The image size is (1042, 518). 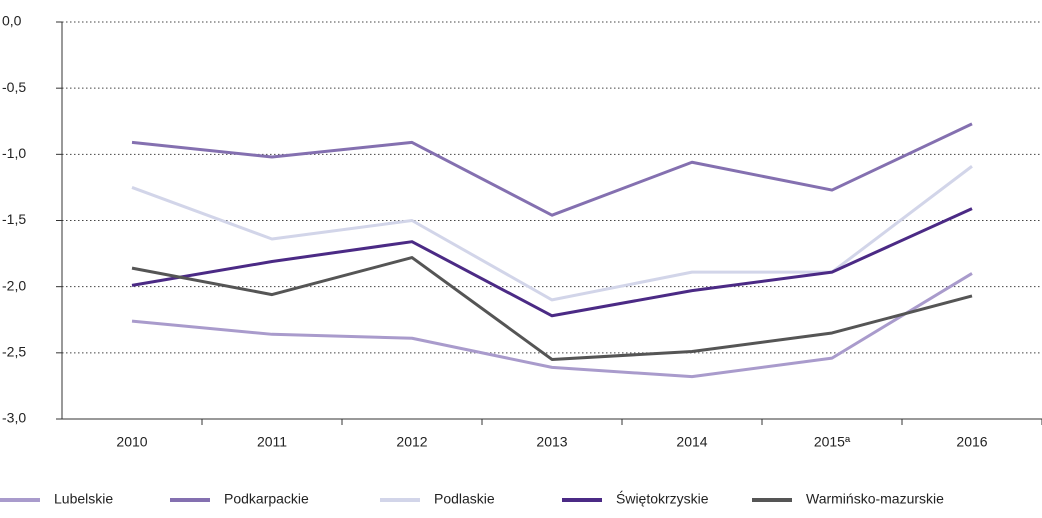 I want to click on y-tick-label: 0,0, so click(x=12, y=21).